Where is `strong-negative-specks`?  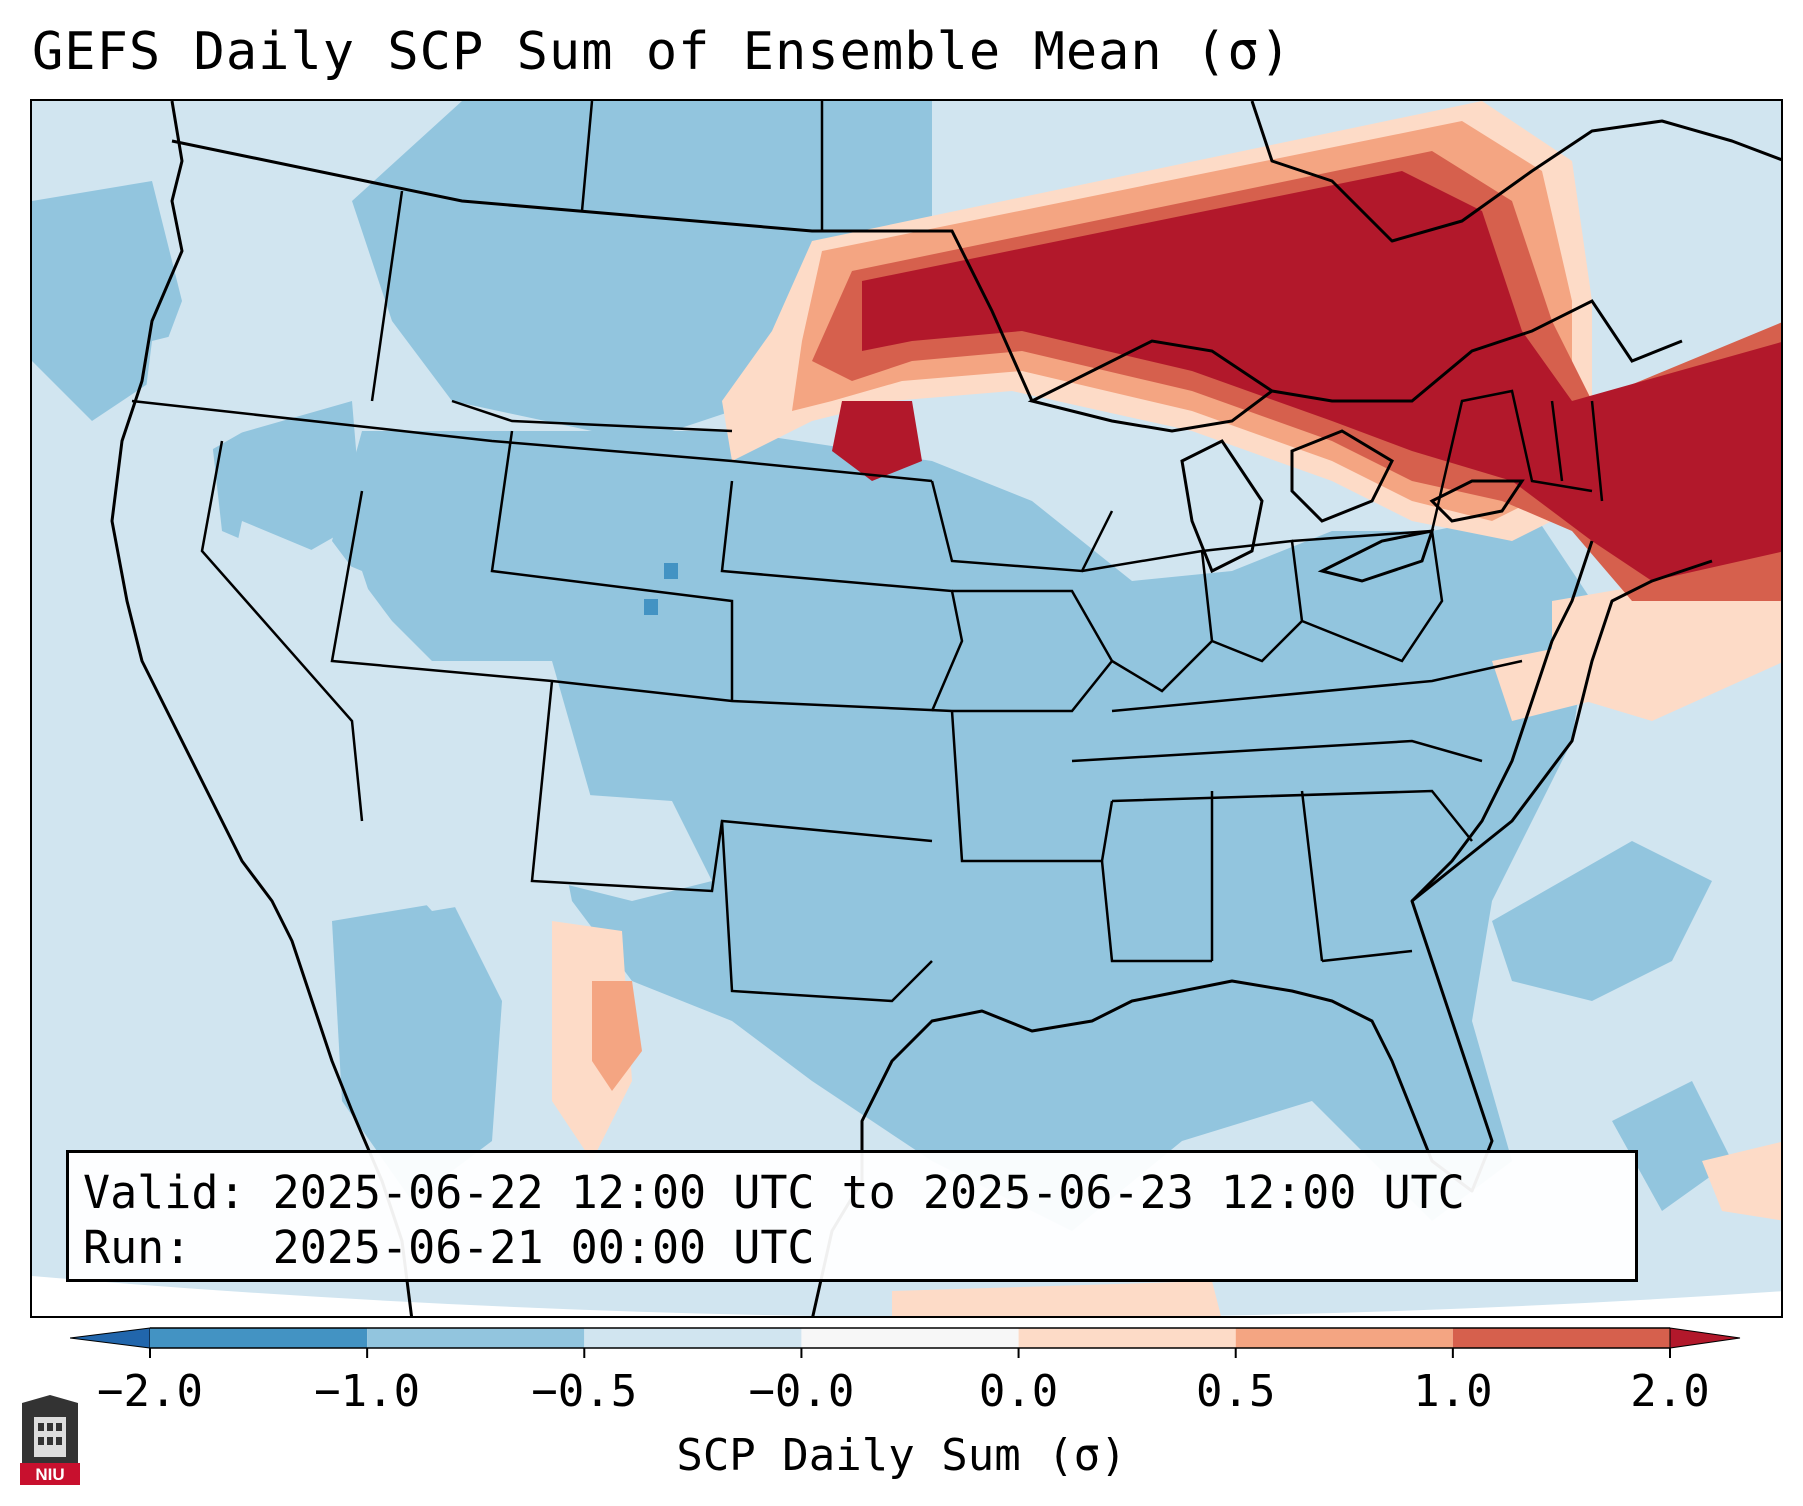 strong-negative-specks is located at coordinates (661, 589).